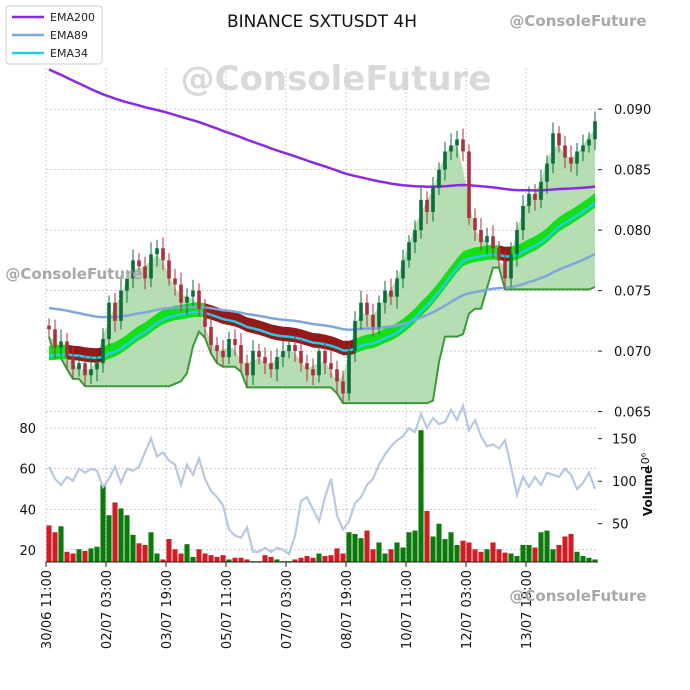  What do you see at coordinates (632, 110) in the screenshot?
I see `price-tick-label-5: 0.090` at bounding box center [632, 110].